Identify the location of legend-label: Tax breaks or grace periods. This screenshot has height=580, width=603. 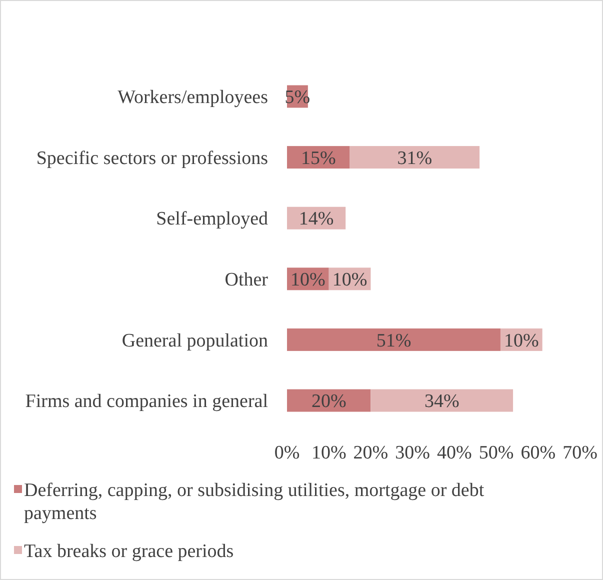
(129, 551).